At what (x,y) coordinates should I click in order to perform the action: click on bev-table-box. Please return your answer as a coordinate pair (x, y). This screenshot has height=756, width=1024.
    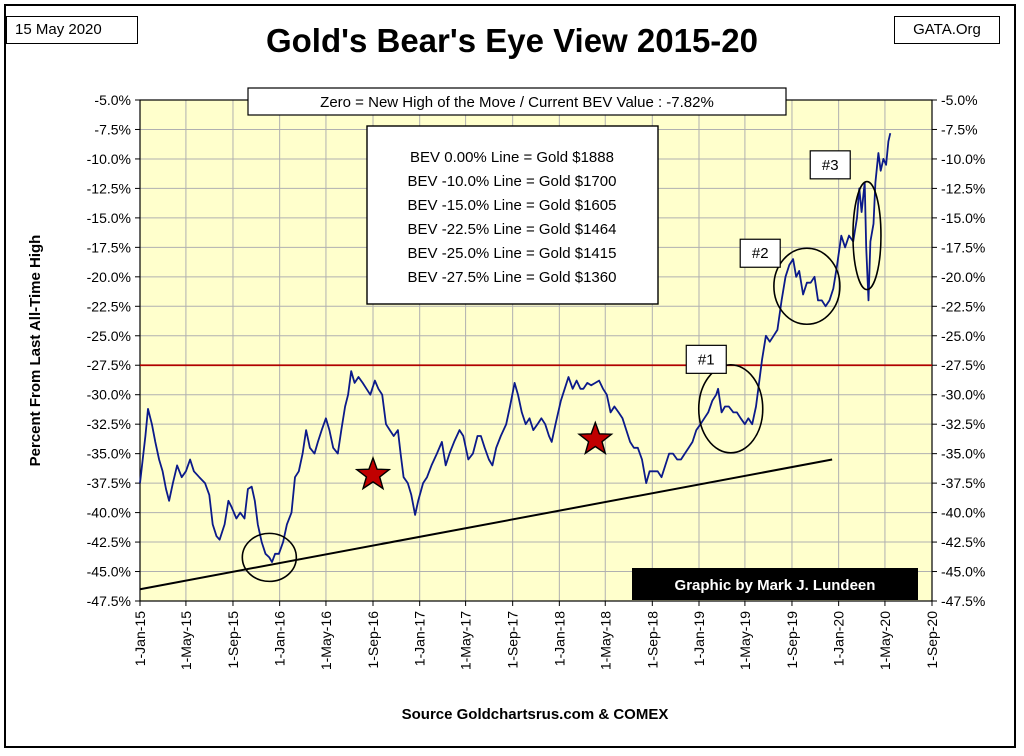
    Looking at the image, I should click on (512, 215).